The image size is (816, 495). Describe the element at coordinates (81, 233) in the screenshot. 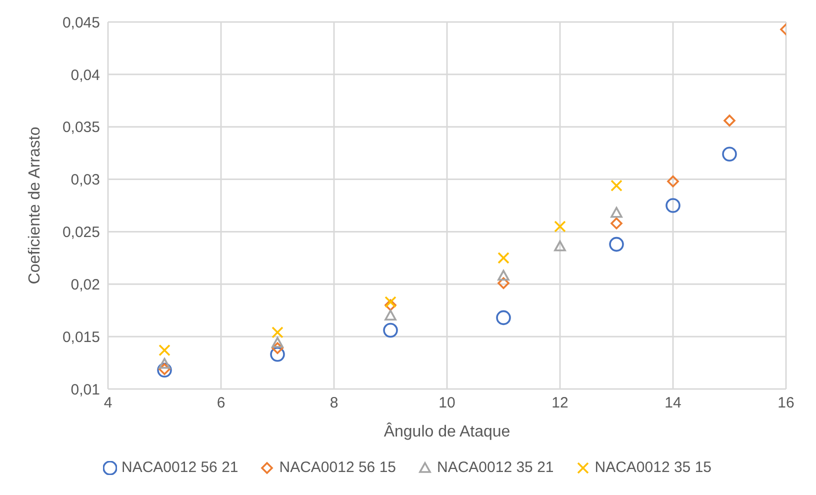

I see `y-tick-label: 0,025` at that location.